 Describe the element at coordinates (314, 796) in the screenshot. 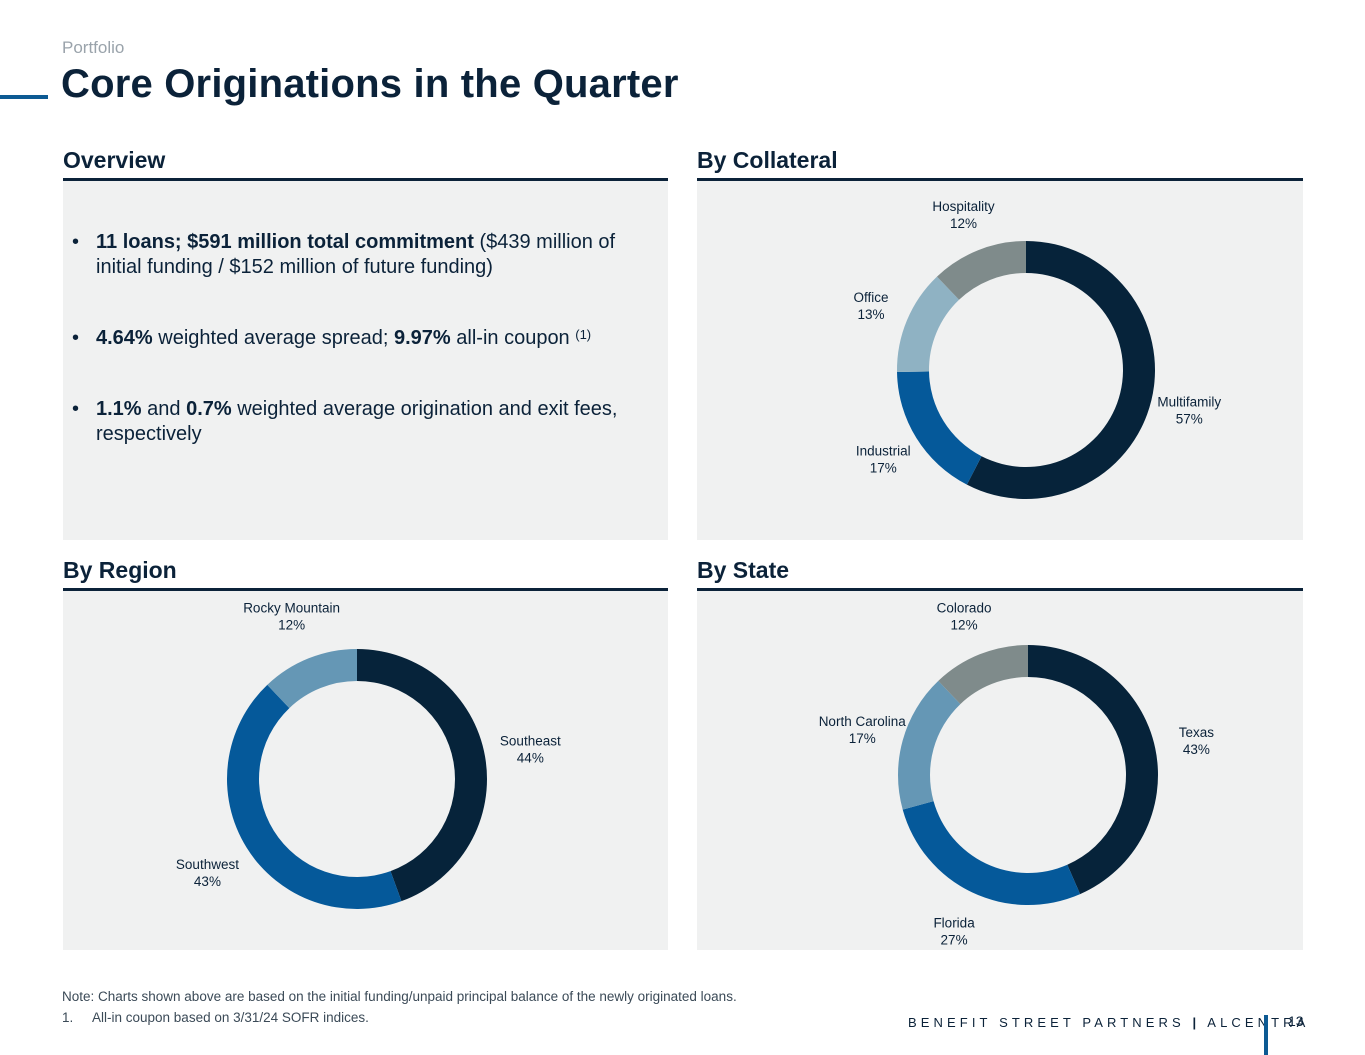

I see `region-slice-southwest` at that location.